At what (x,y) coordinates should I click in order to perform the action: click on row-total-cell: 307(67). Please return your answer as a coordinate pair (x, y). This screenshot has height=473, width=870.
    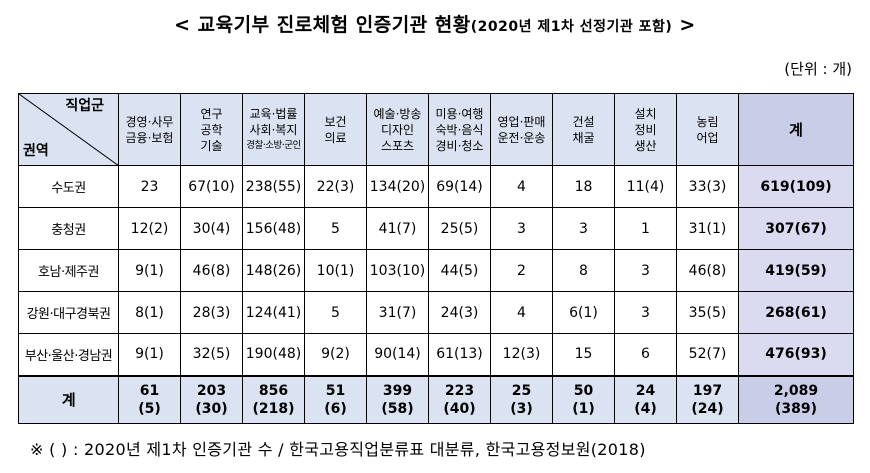
    Looking at the image, I should click on (796, 228).